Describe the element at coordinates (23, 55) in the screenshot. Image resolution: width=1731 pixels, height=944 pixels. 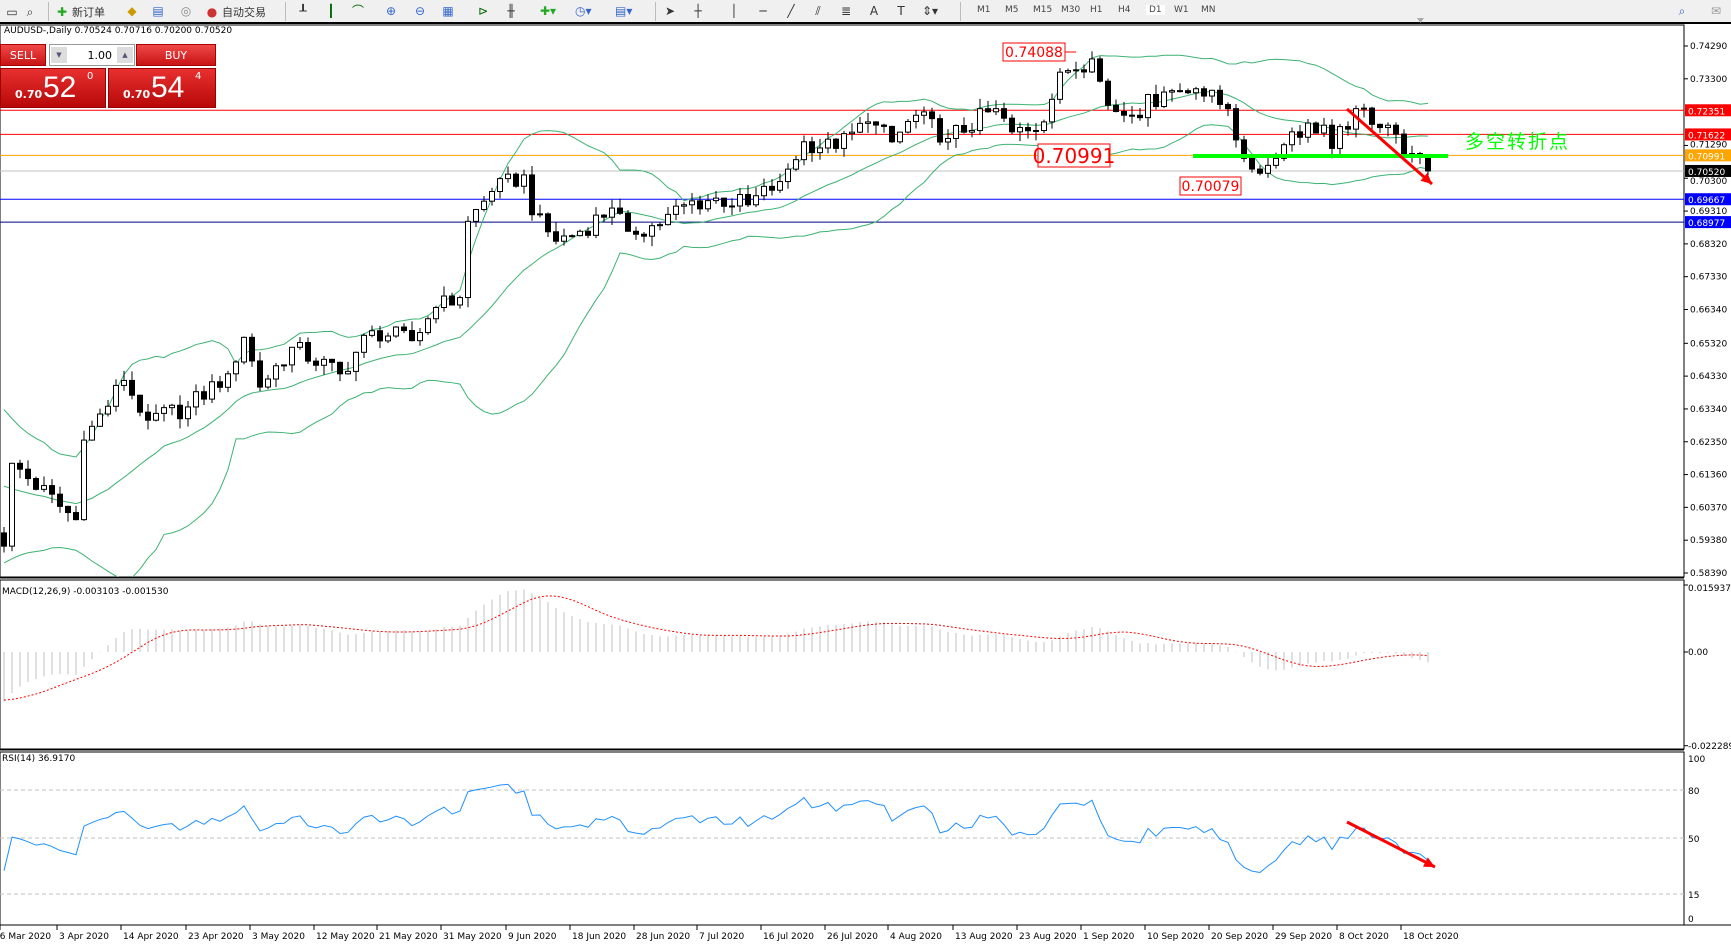
I see `sell-button: SELL` at that location.